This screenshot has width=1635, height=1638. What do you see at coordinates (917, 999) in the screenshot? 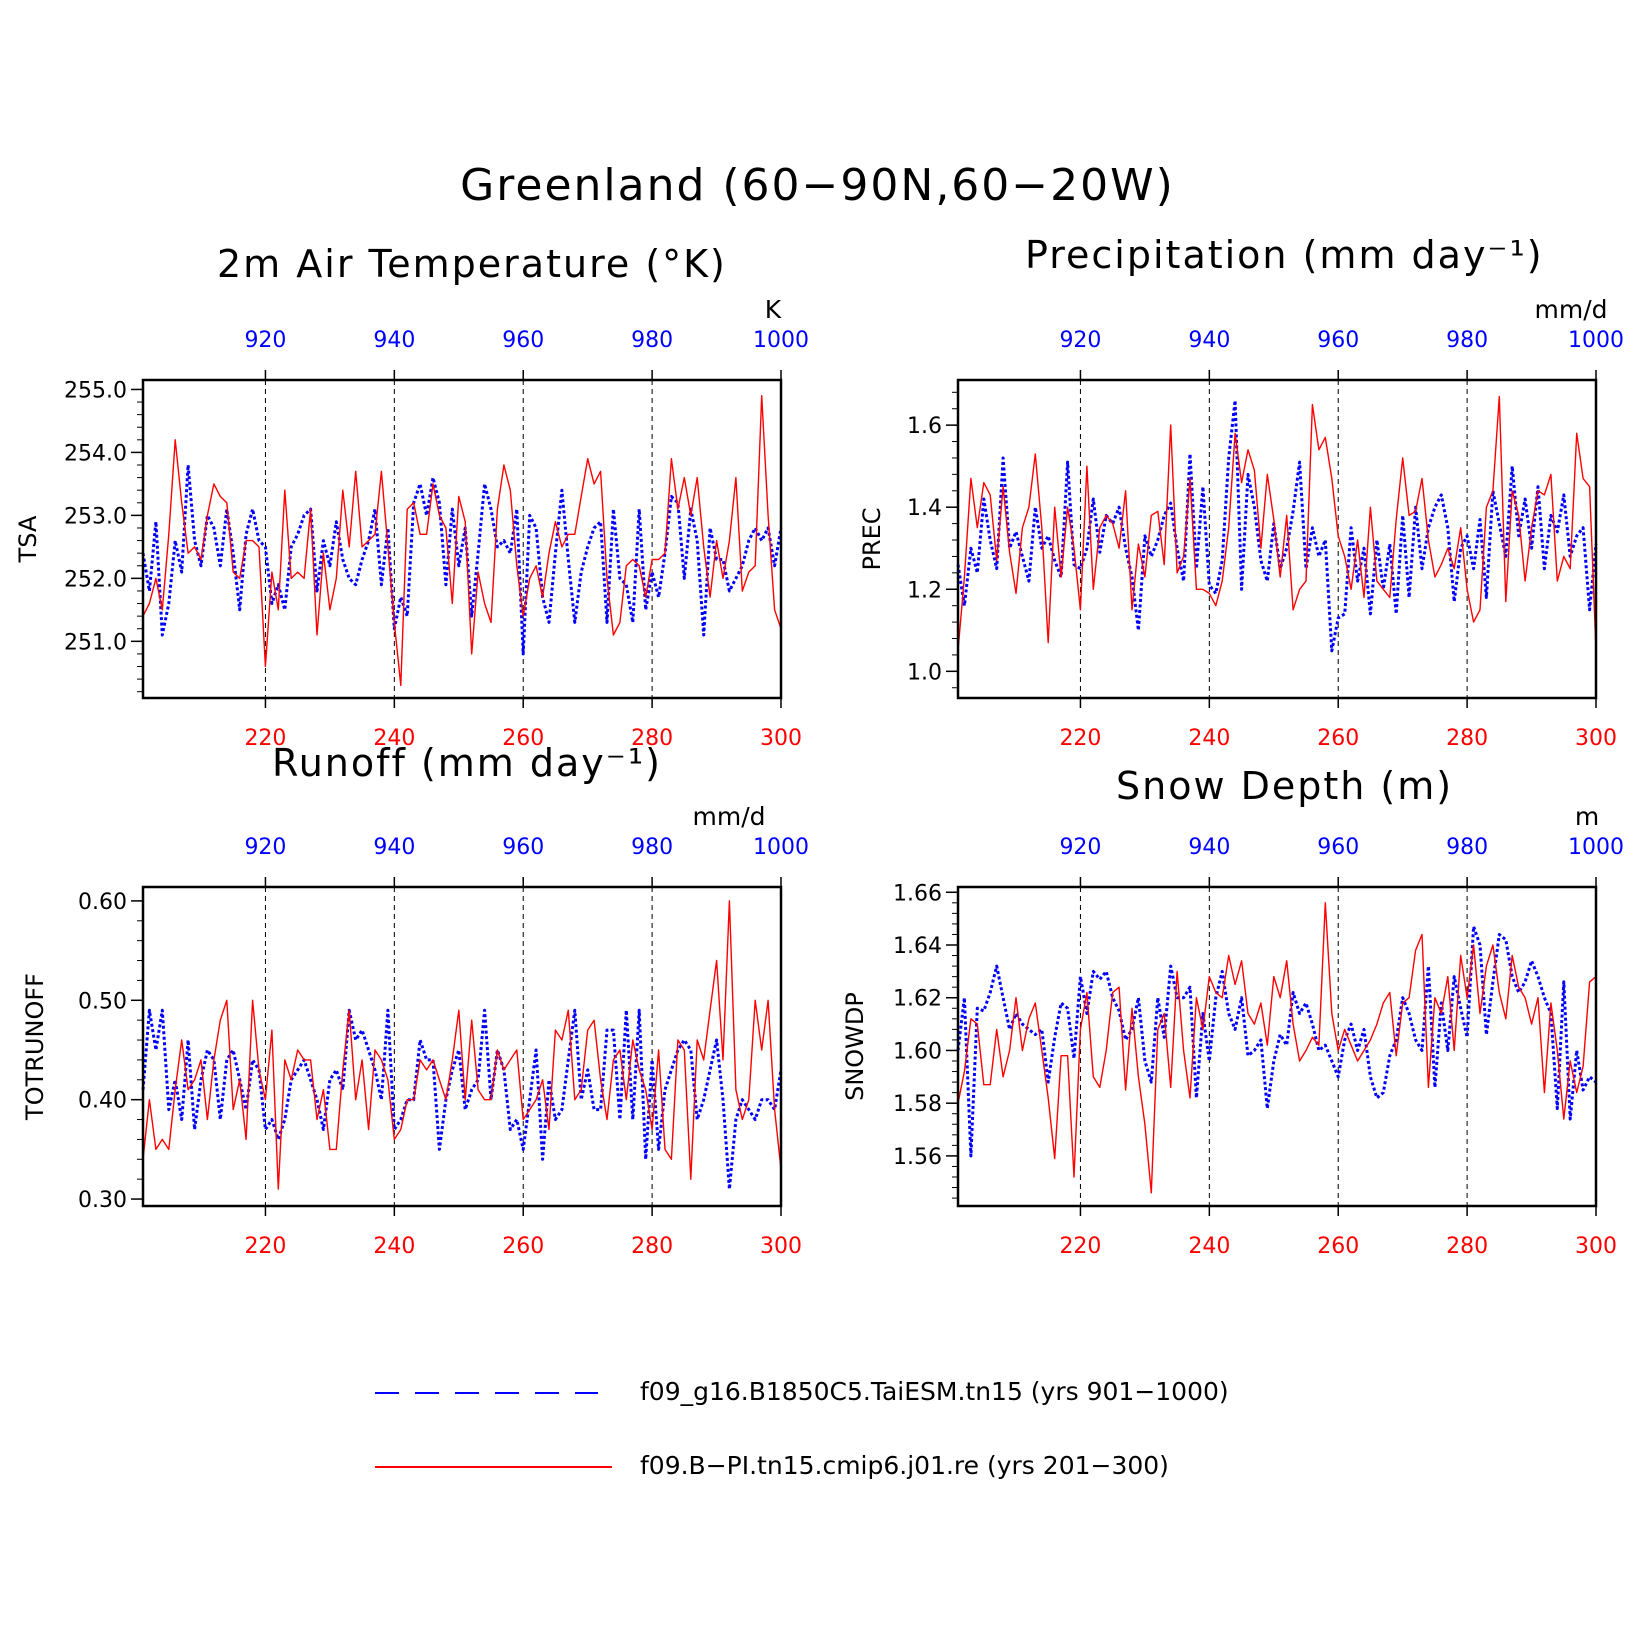
I see `y-tick-label-snowdp: 1.62` at bounding box center [917, 999].